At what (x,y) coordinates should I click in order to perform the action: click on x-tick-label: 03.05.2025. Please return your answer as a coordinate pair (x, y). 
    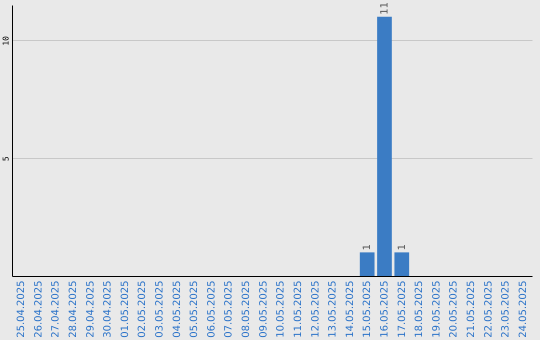
    Looking at the image, I should click on (160, 309).